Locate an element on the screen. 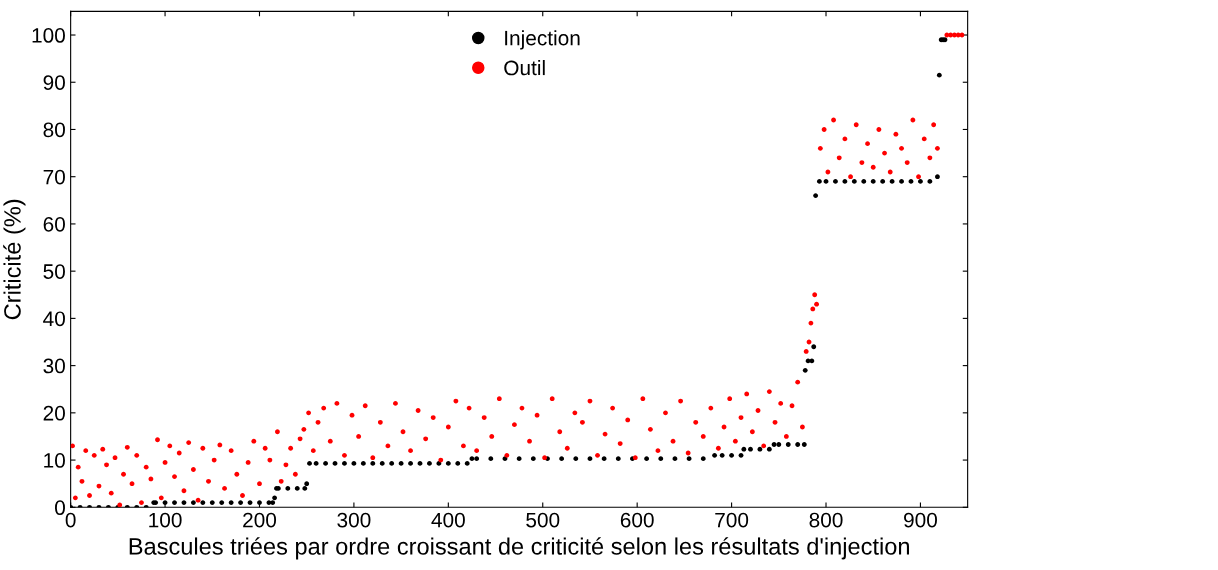  y-tick-label: 90 is located at coordinates (54, 82).